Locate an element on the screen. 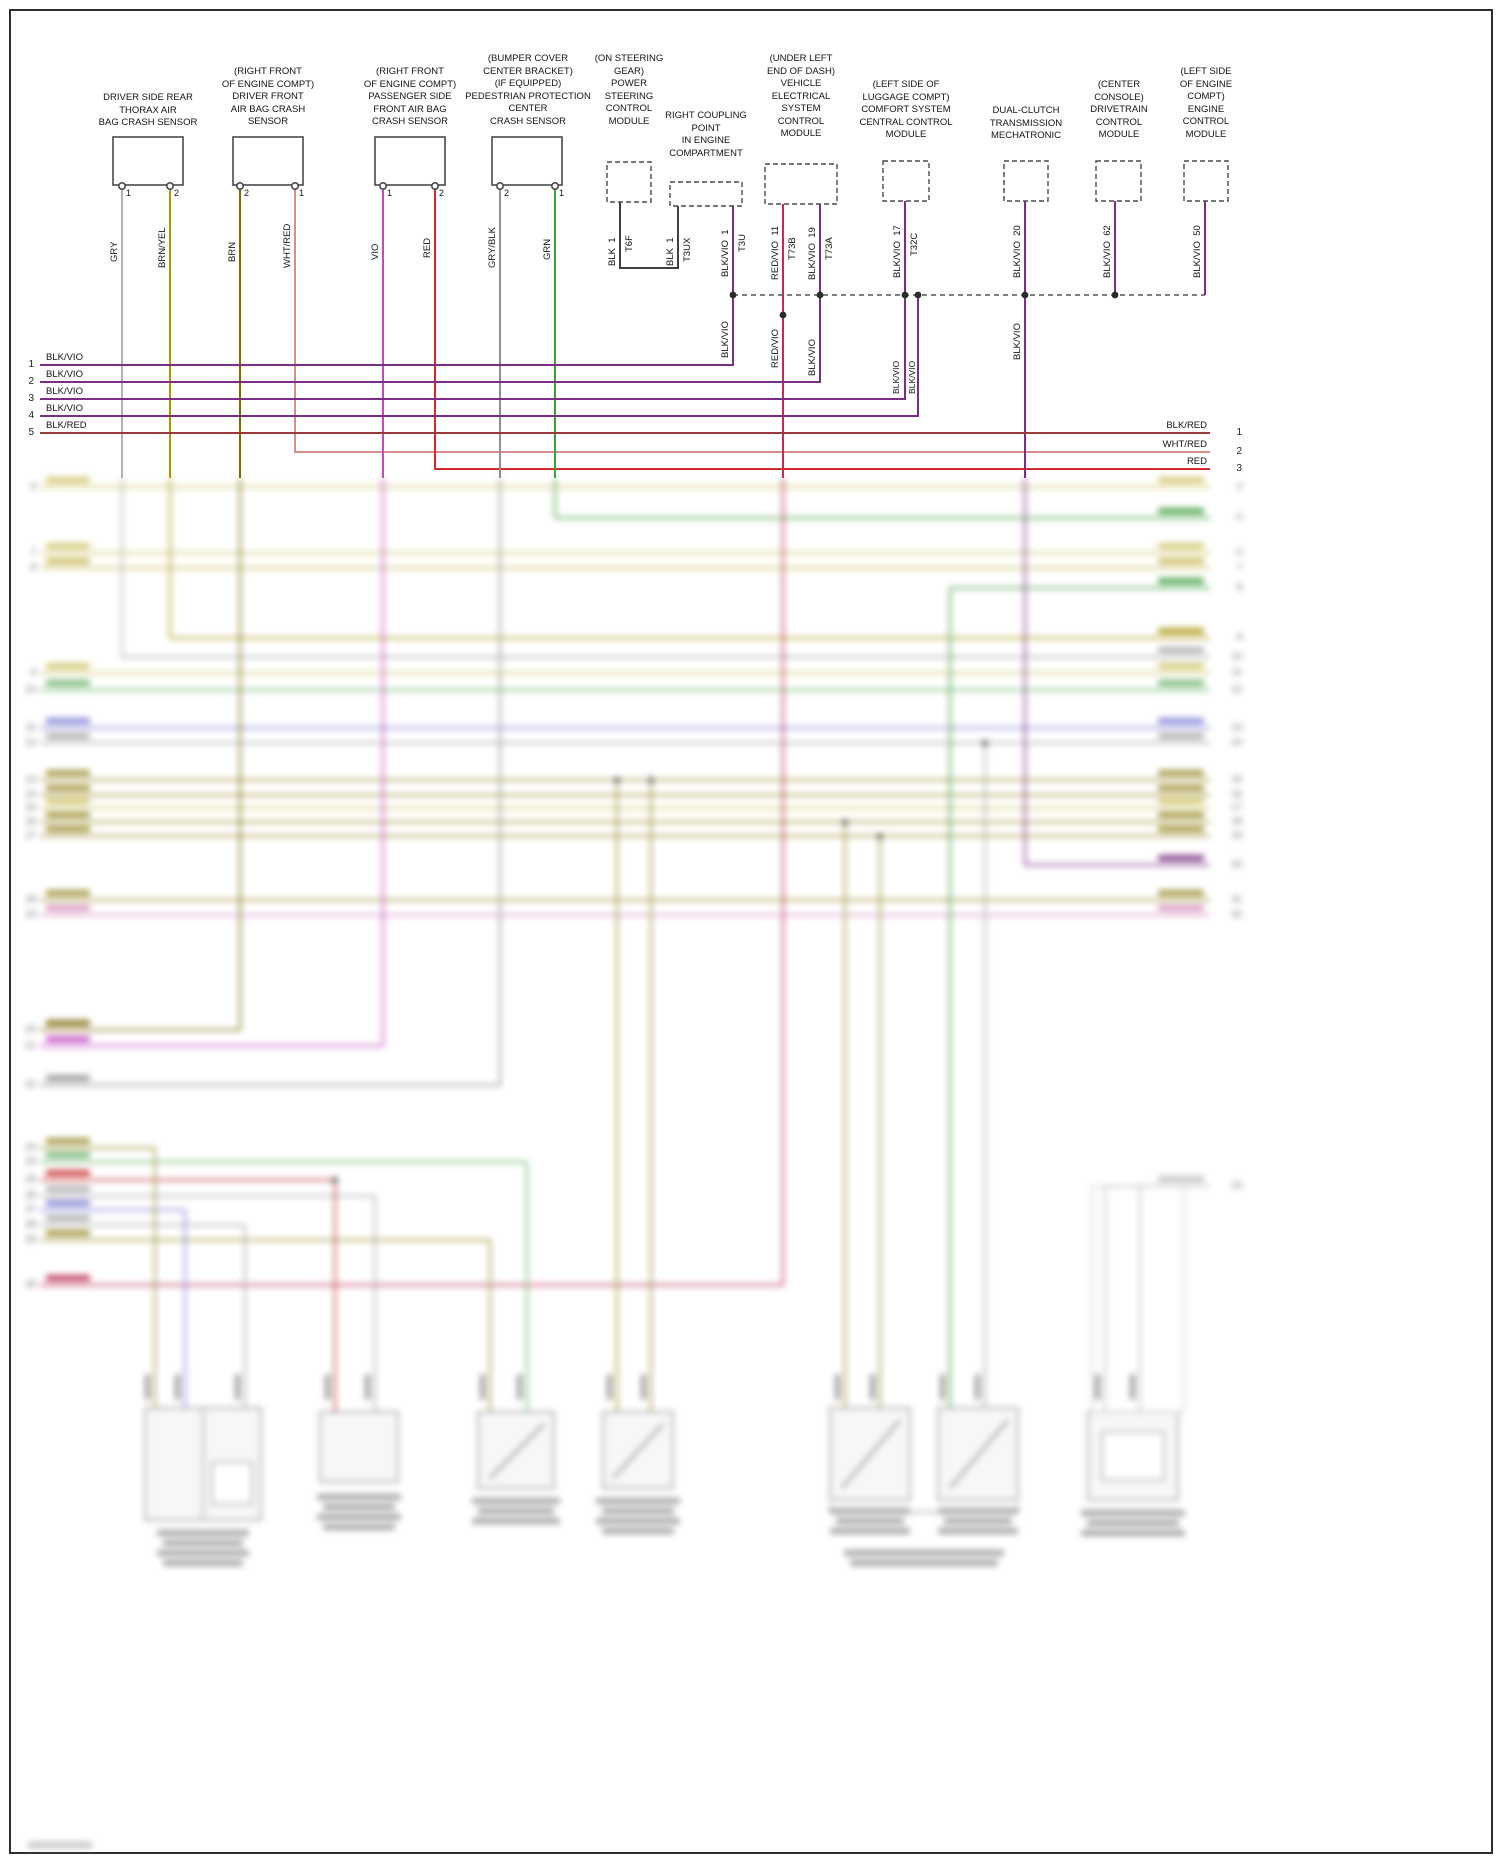 This screenshot has width=1500, height=1861. bottom-component-boxes is located at coordinates (664, 1353).